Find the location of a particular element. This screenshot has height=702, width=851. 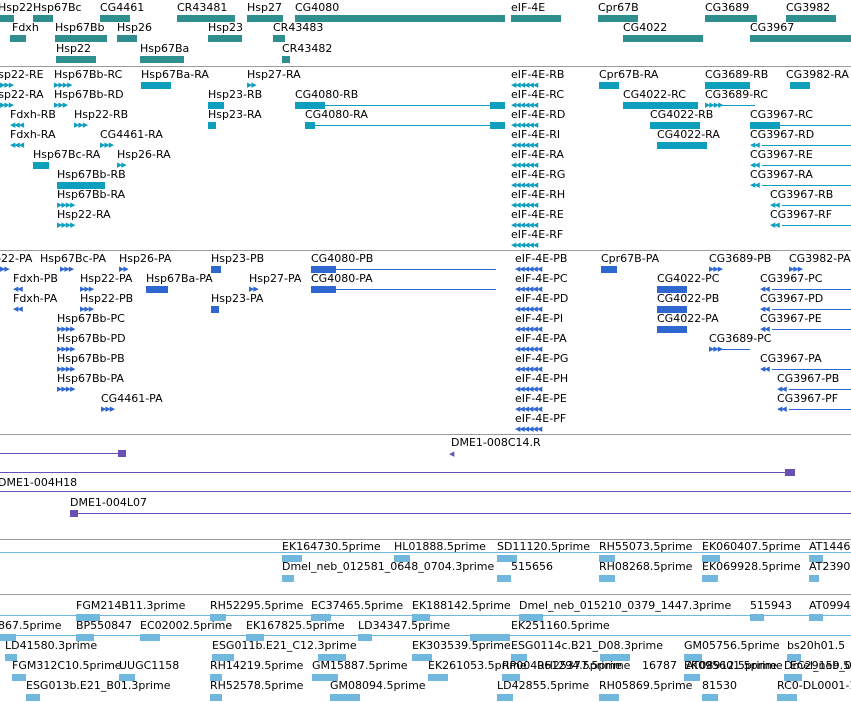

feature-label: Hsp67Bb-RC is located at coordinates (88, 74).